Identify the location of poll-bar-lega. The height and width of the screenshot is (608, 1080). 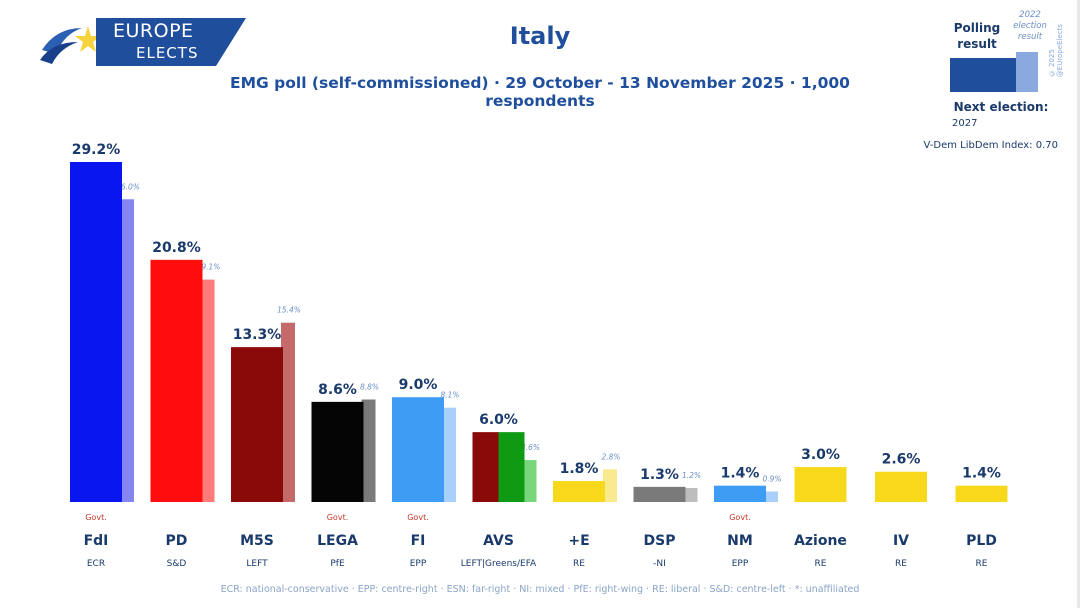
(337, 451).